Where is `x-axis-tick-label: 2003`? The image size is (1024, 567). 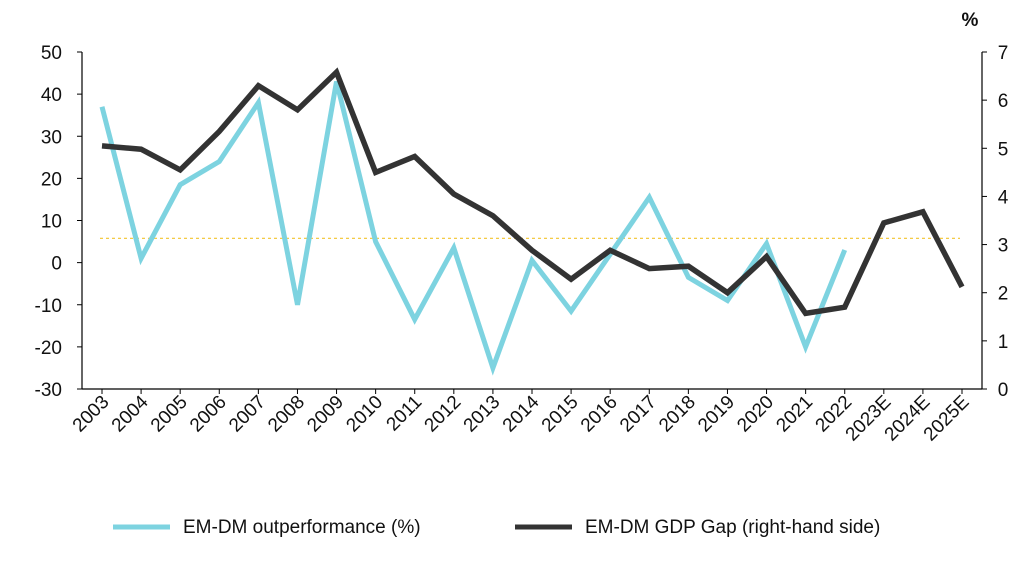 x-axis-tick-label: 2003 is located at coordinates (91, 414).